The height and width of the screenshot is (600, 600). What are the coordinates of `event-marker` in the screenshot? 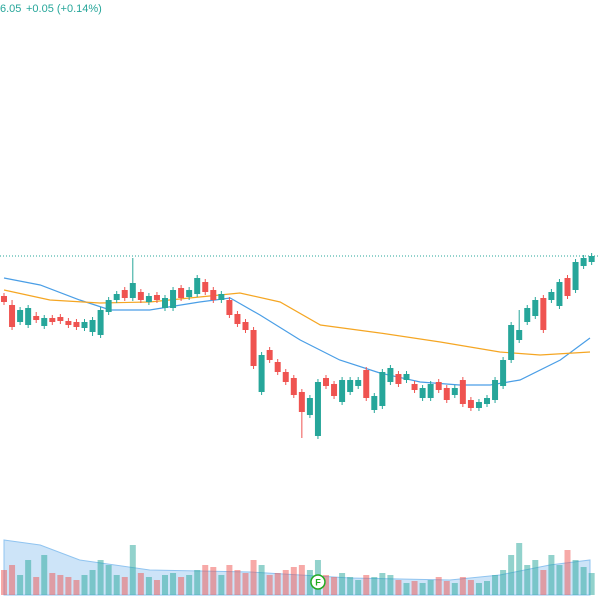 It's located at (318, 582).